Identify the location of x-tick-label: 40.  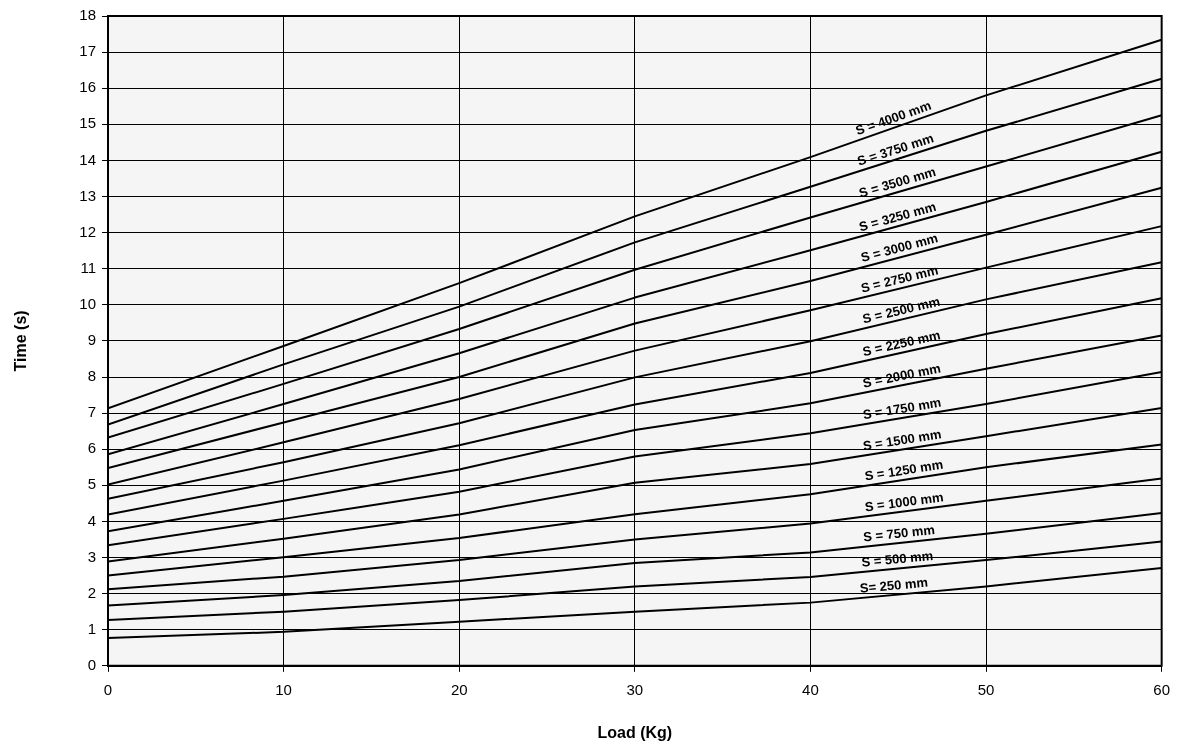
(810, 689).